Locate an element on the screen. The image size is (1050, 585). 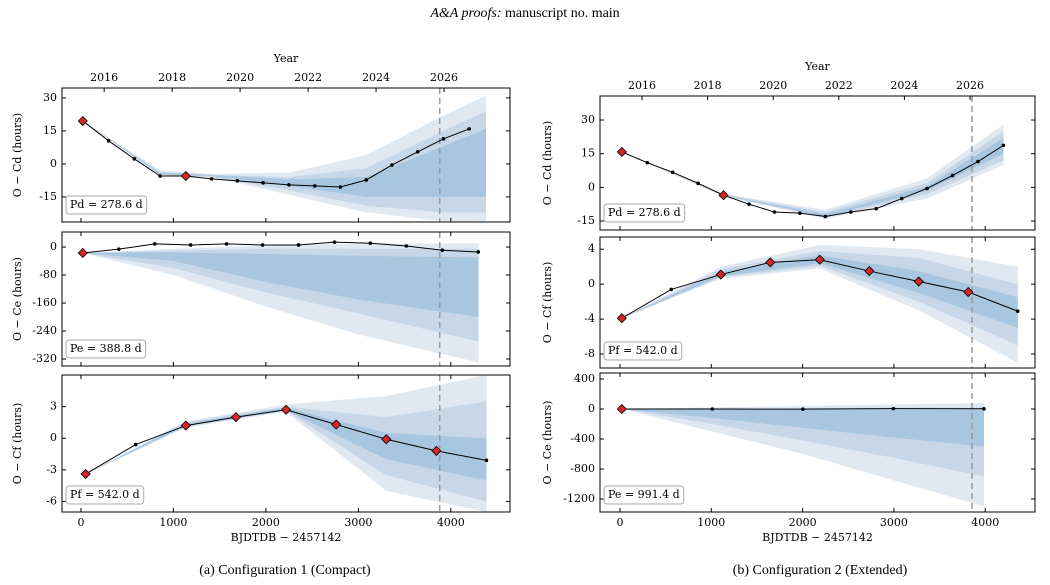
y-tick-label: 400 is located at coordinates (584, 378).